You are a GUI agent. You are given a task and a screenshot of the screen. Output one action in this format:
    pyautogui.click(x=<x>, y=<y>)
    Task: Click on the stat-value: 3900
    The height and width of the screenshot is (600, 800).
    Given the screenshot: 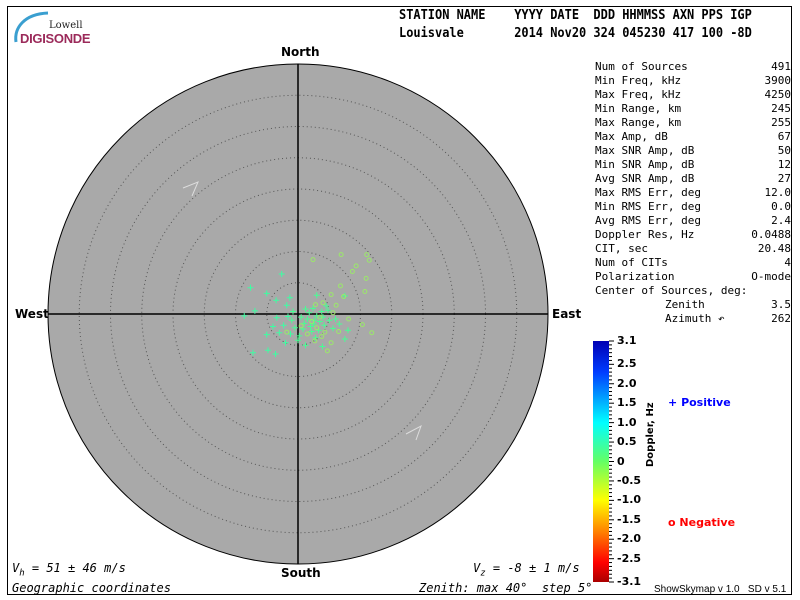 What is the action you would take?
    pyautogui.click(x=778, y=80)
    